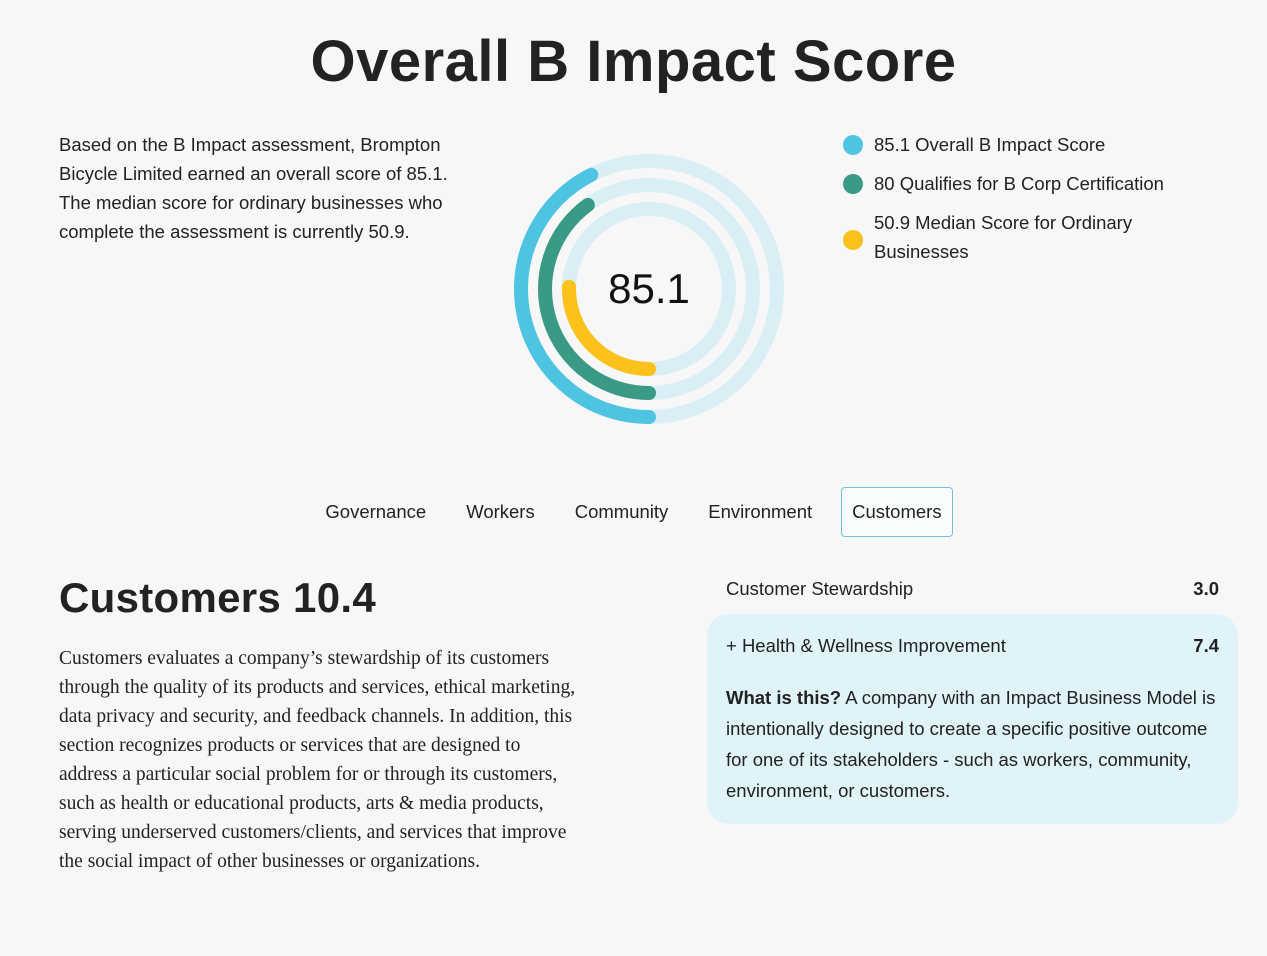 The image size is (1267, 956). Describe the element at coordinates (218, 597) in the screenshot. I see `section-title: Customers 10.4` at that location.